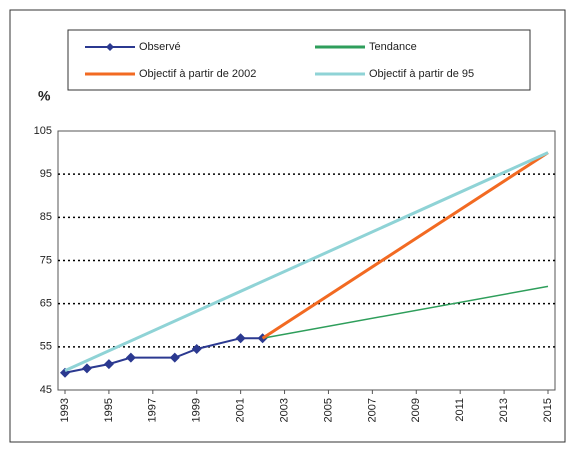  Describe the element at coordinates (548, 410) in the screenshot. I see `x-tick-label: 2015` at that location.